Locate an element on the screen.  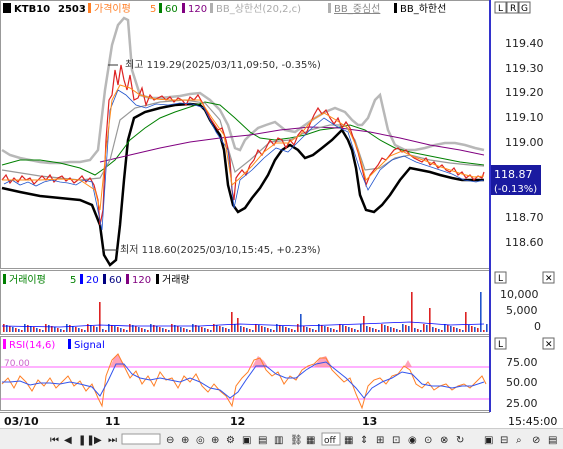
ma120-line is located at coordinates (292, 144).